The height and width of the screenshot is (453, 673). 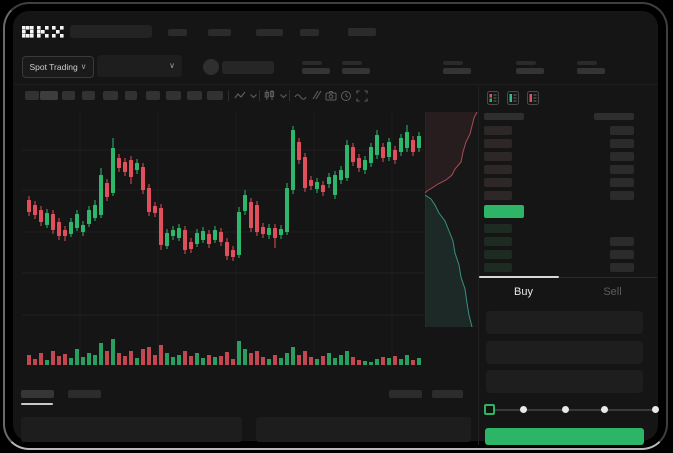 I want to click on active-tab-indicator, so click(x=519, y=277).